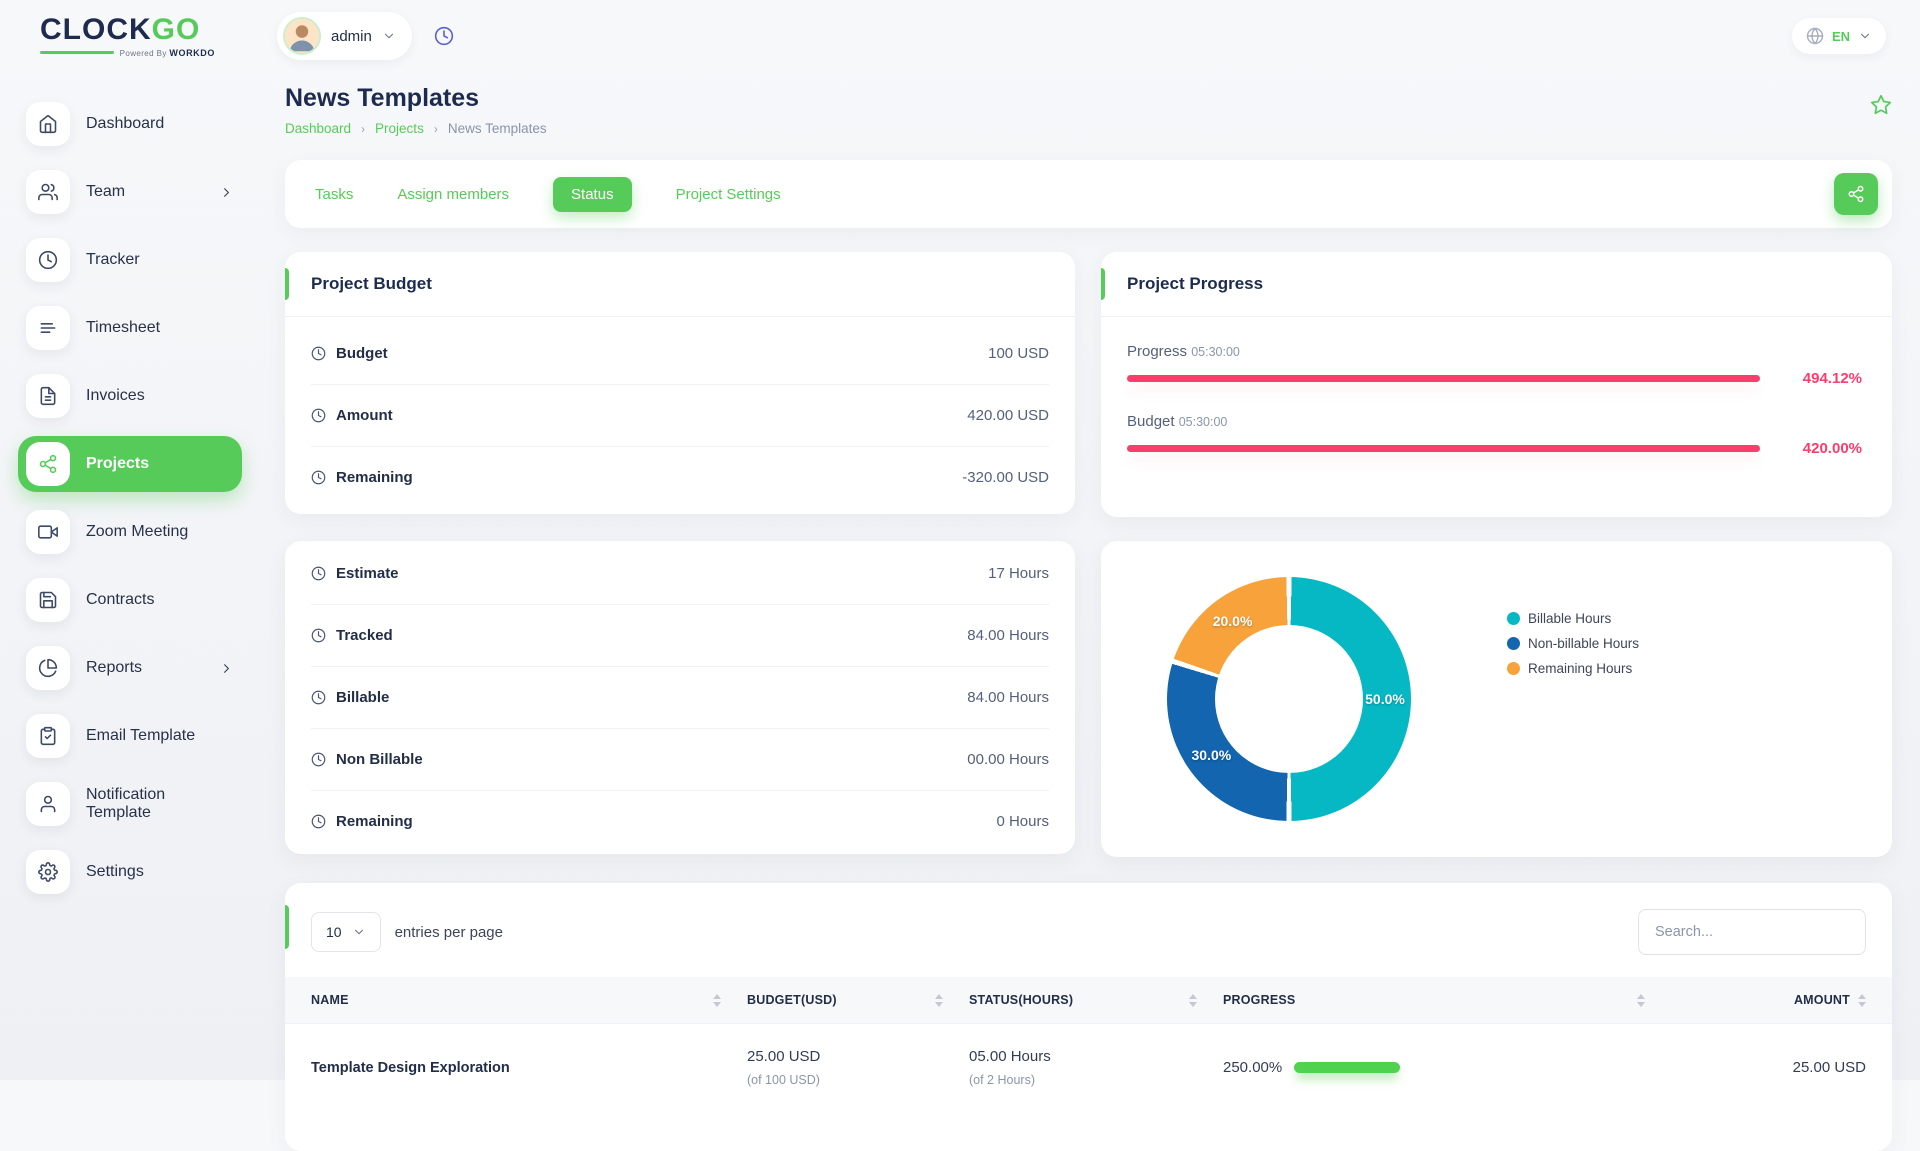 This screenshot has width=1920, height=1151. I want to click on column-header-status-hours-: STATUS(HOURS), so click(1096, 1000).